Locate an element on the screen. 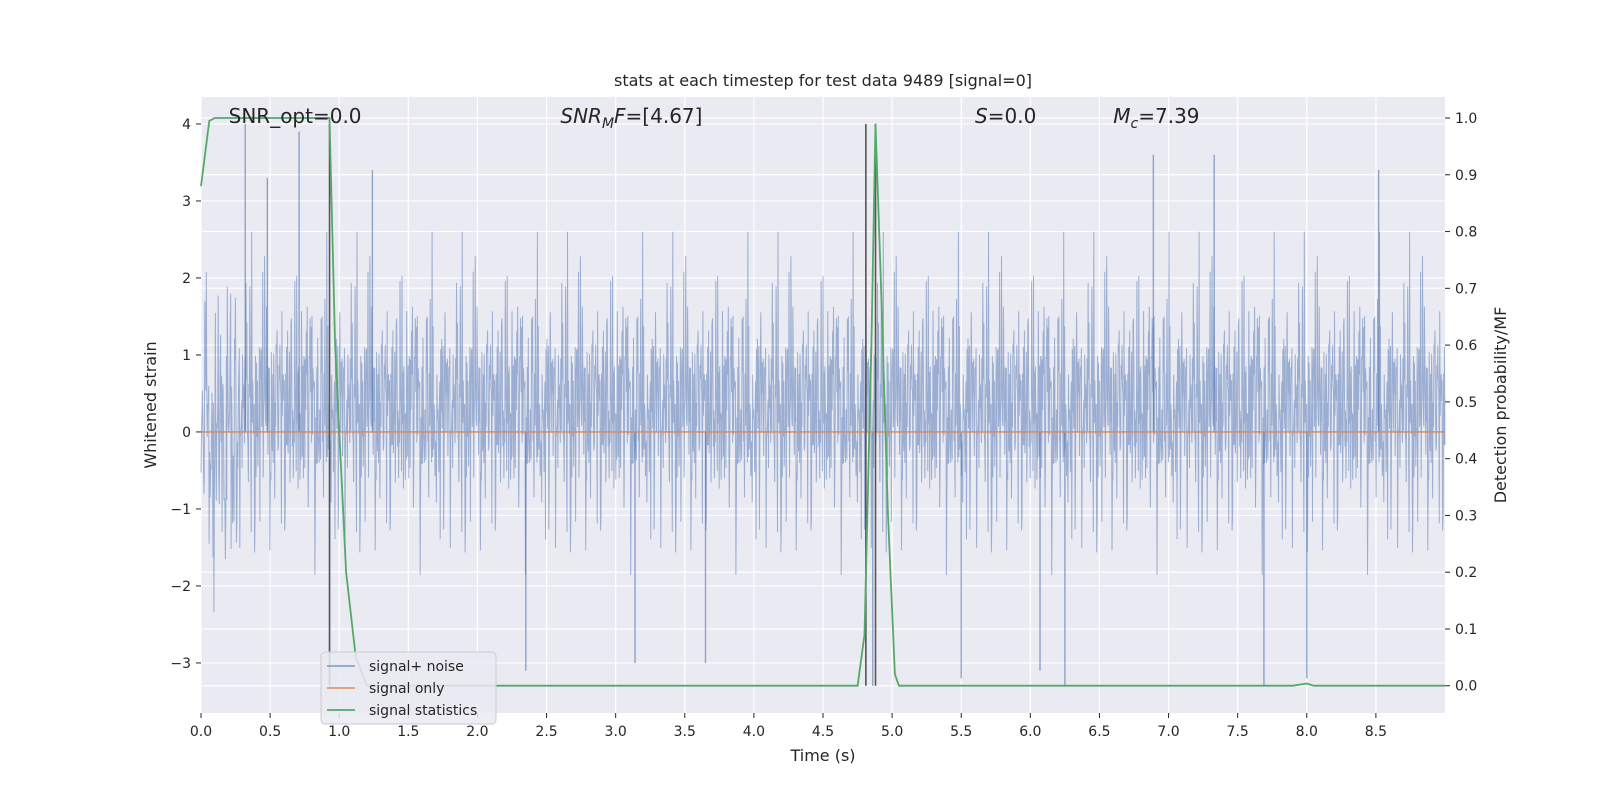 This screenshot has height=800, width=1600. annotation: S=0.0 is located at coordinates (1005, 116).